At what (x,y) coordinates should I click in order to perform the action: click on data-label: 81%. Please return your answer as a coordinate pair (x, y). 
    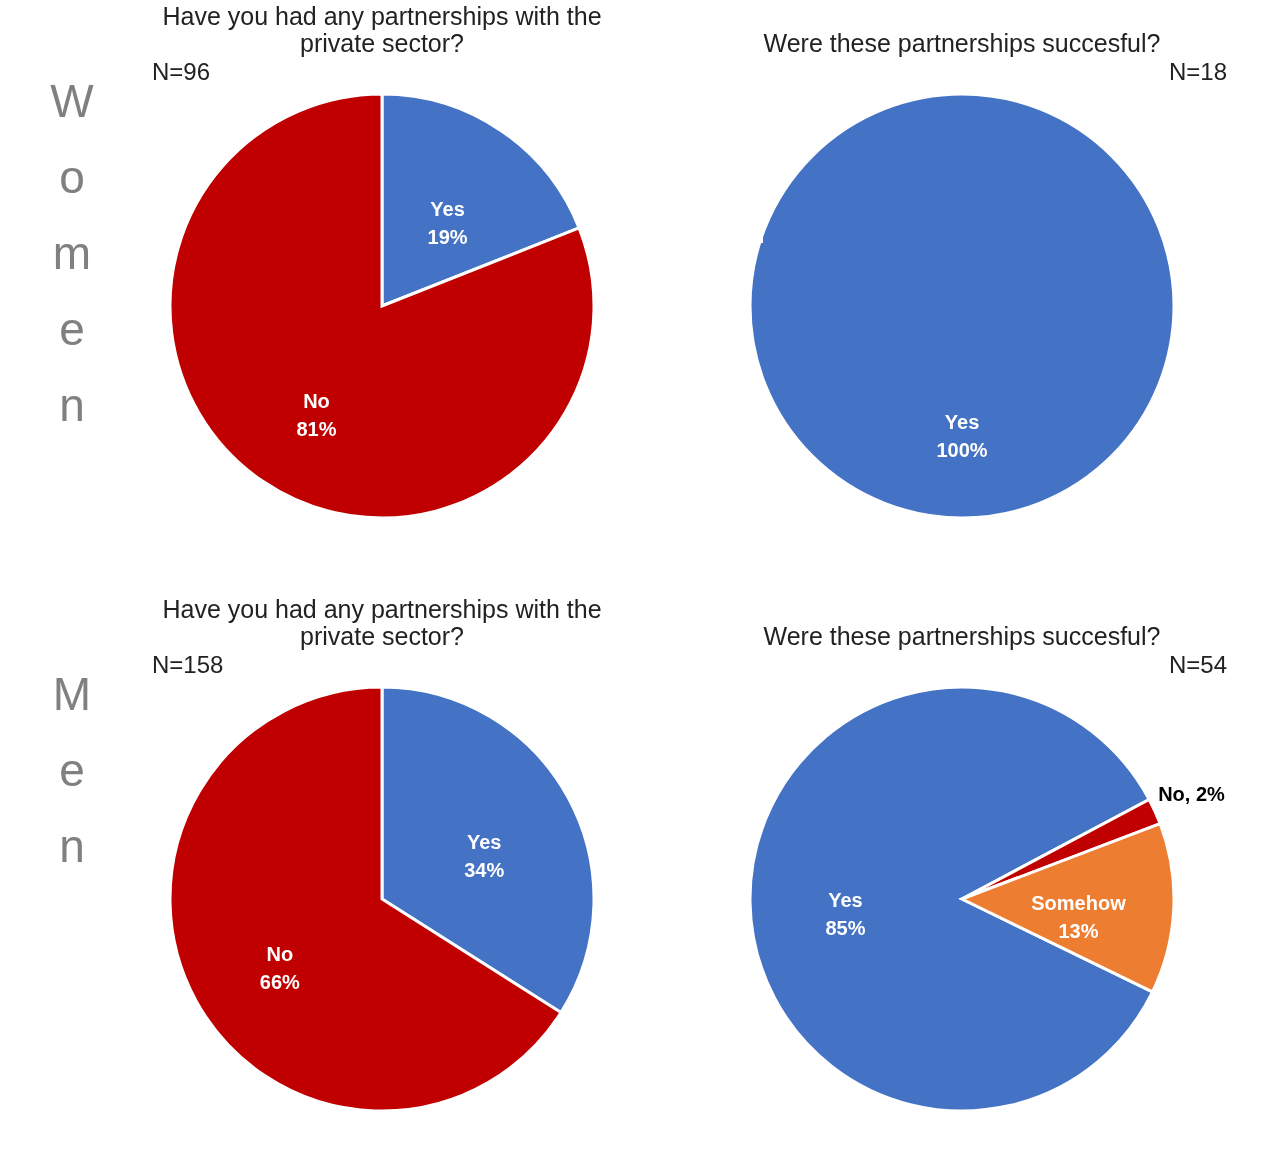
    Looking at the image, I should click on (316, 429).